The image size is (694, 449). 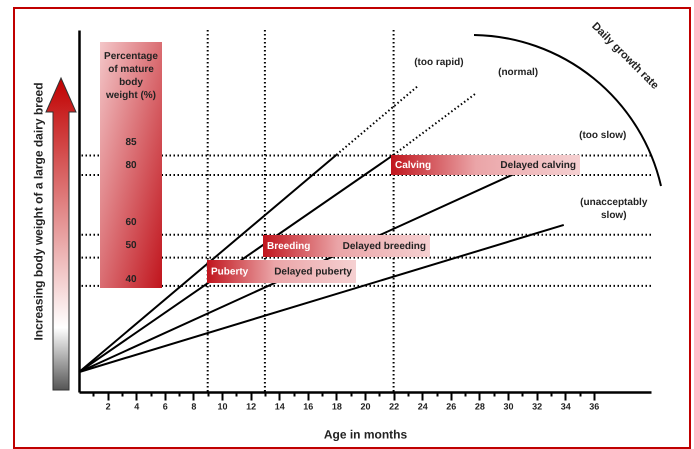 What do you see at coordinates (451, 407) in the screenshot?
I see `x-tick-label: 26` at bounding box center [451, 407].